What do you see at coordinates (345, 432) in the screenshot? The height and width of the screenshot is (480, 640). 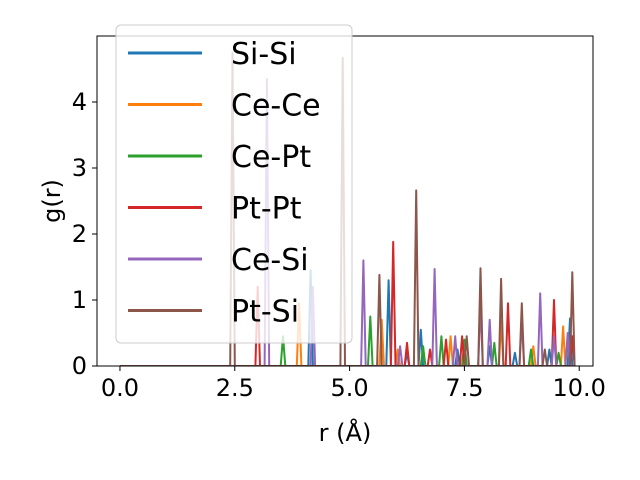 I see `x-axis-label: r (Å)` at bounding box center [345, 432].